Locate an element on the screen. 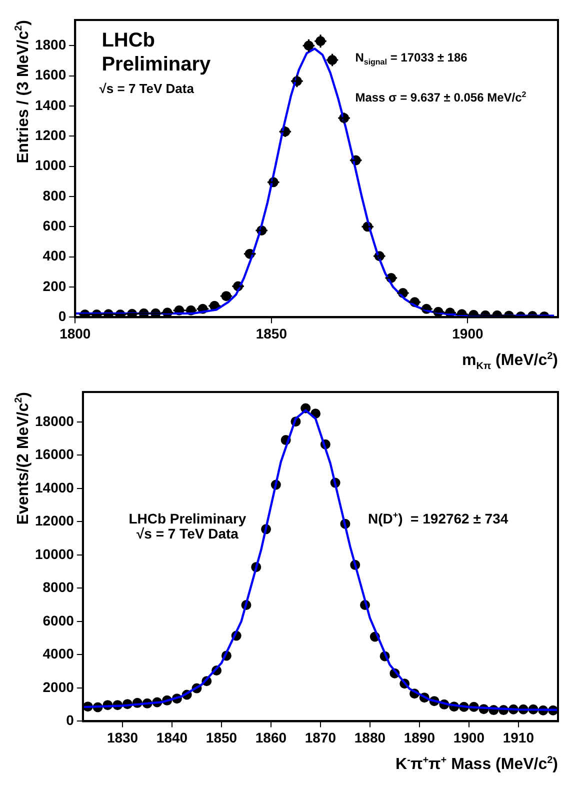 Image resolution: width=576 pixels, height=794 pixels. y-tick-label: 400 is located at coordinates (54, 256).